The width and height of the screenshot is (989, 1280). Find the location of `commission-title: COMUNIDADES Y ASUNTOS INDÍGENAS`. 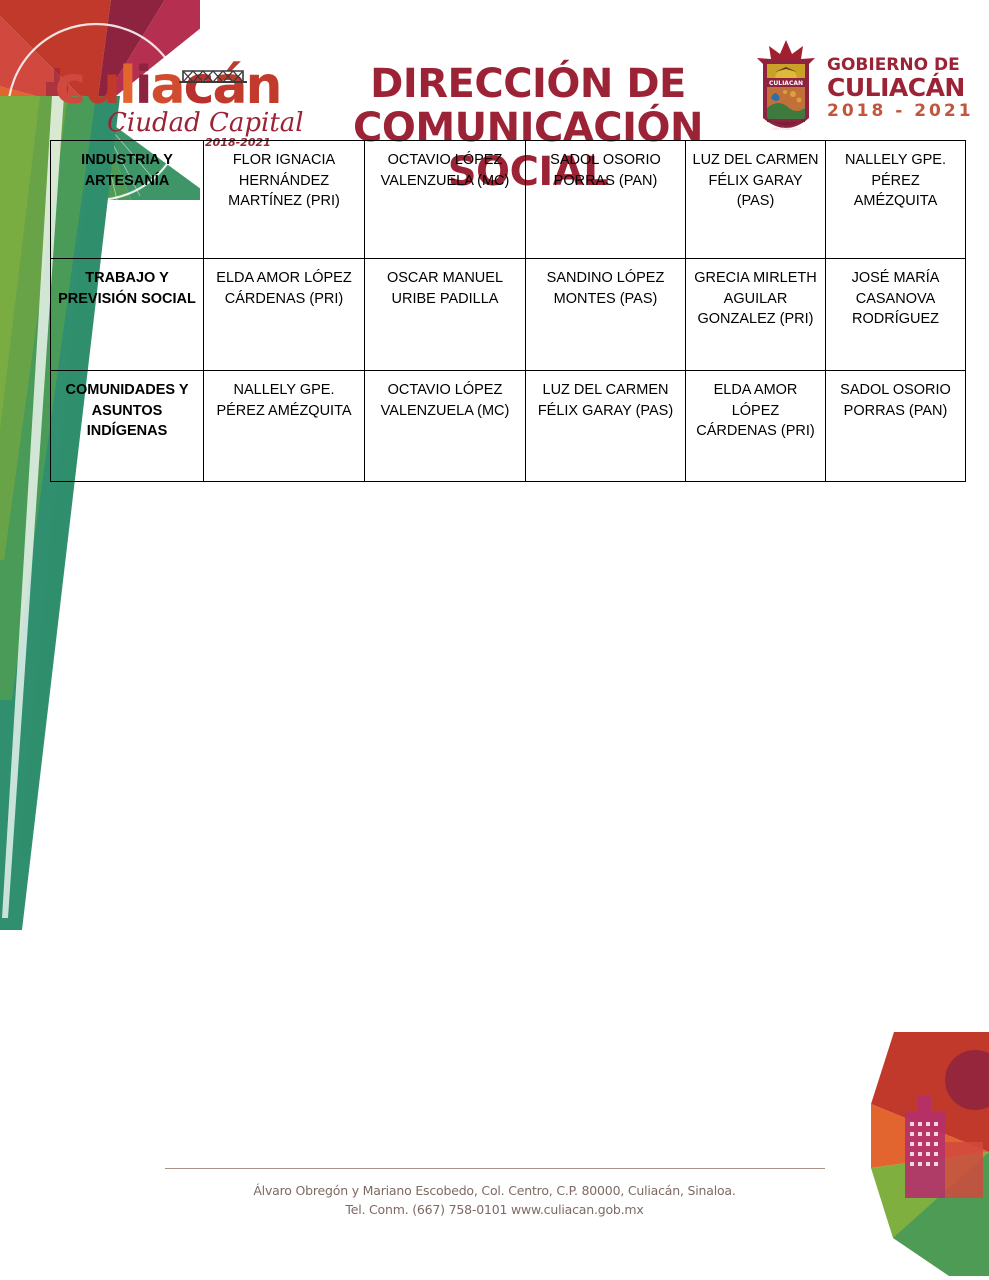

commission-title: COMUNIDADES Y ASUNTOS INDÍGENAS is located at coordinates (127, 426).